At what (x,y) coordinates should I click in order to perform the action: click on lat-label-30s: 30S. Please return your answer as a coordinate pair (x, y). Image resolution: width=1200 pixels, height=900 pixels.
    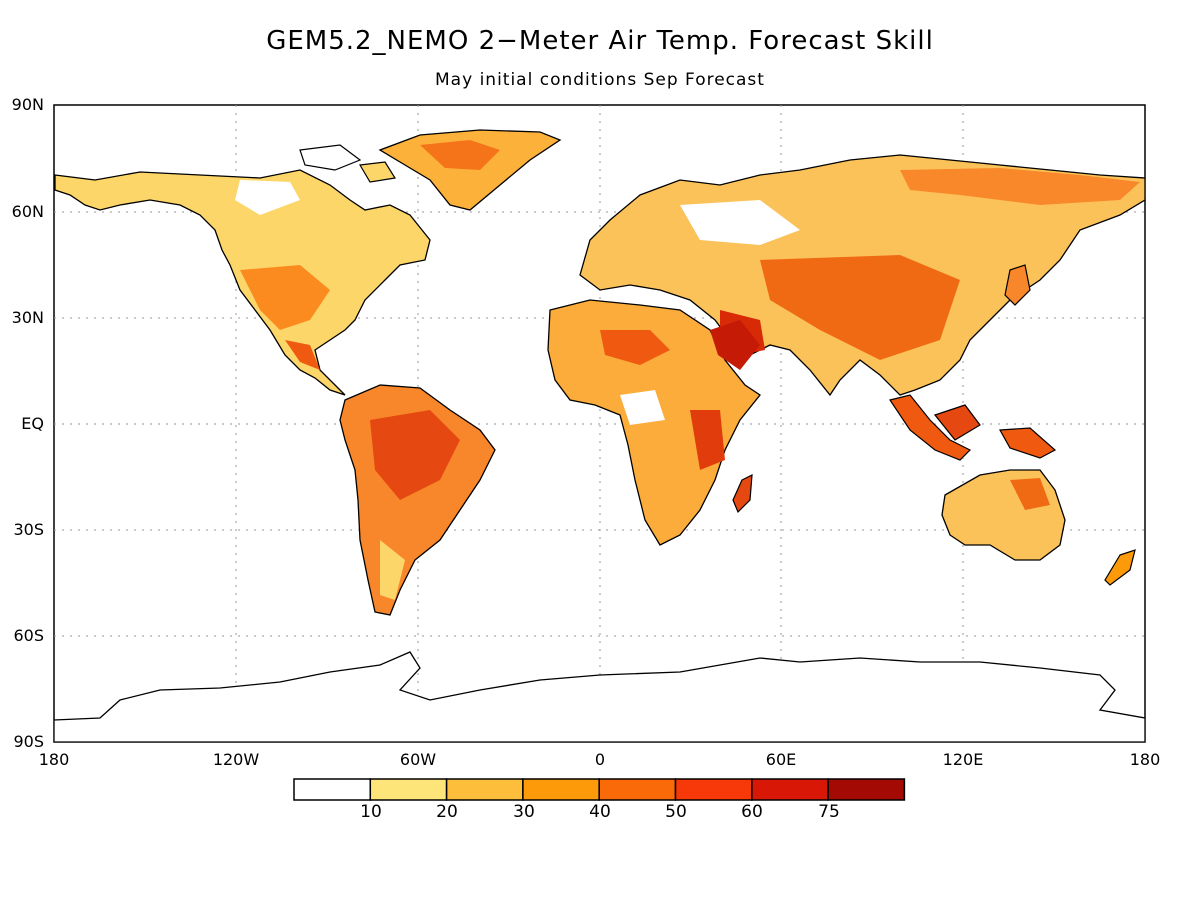
    Looking at the image, I should click on (28, 529).